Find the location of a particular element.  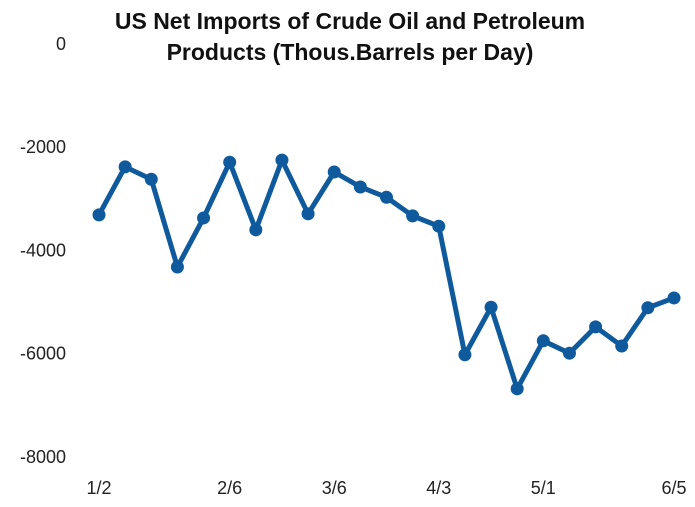

x-tick-label: 6/5 is located at coordinates (673, 488).